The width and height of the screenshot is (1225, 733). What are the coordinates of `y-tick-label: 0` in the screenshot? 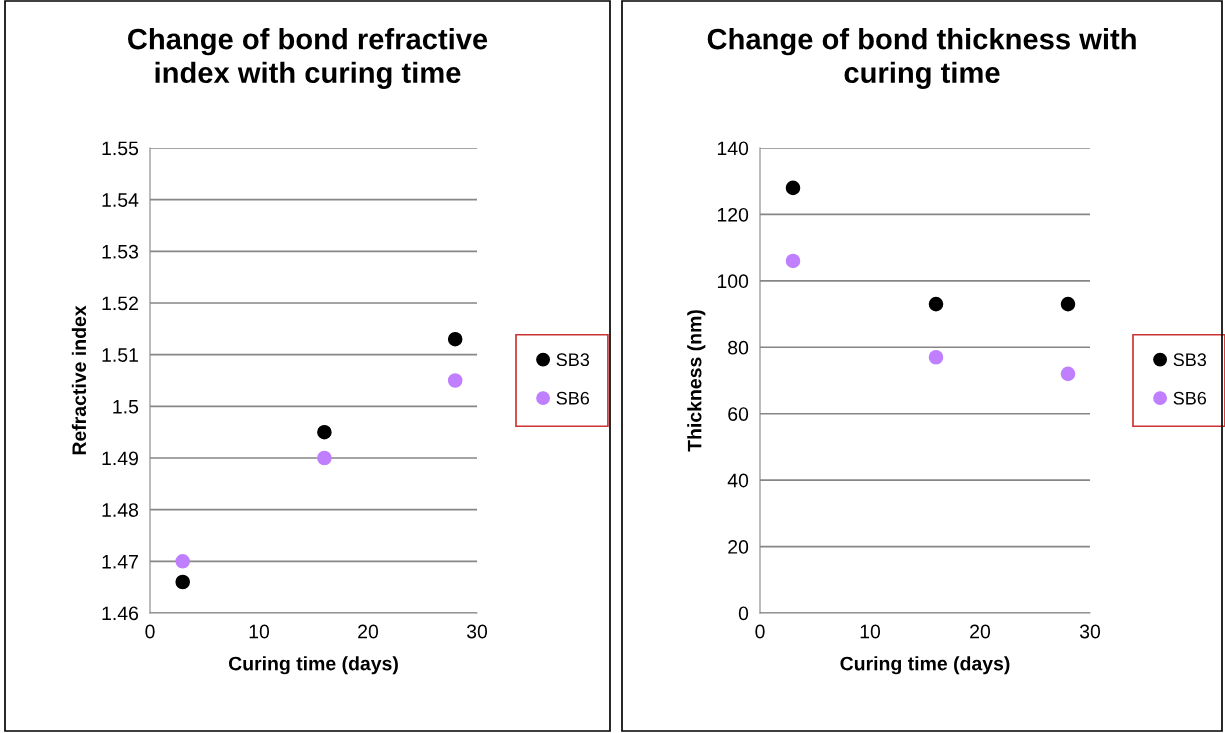 It's located at (743, 613).